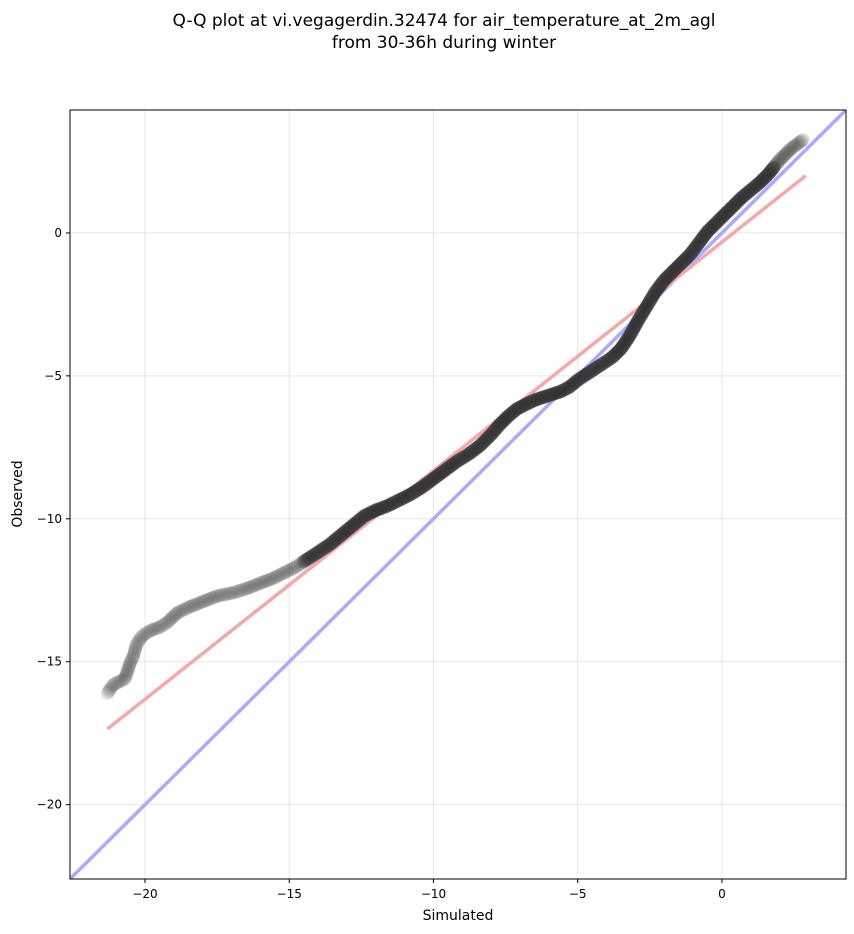 The image size is (854, 934). I want to click on chart-title-line-2: from 30-36h during winter, so click(444, 43).